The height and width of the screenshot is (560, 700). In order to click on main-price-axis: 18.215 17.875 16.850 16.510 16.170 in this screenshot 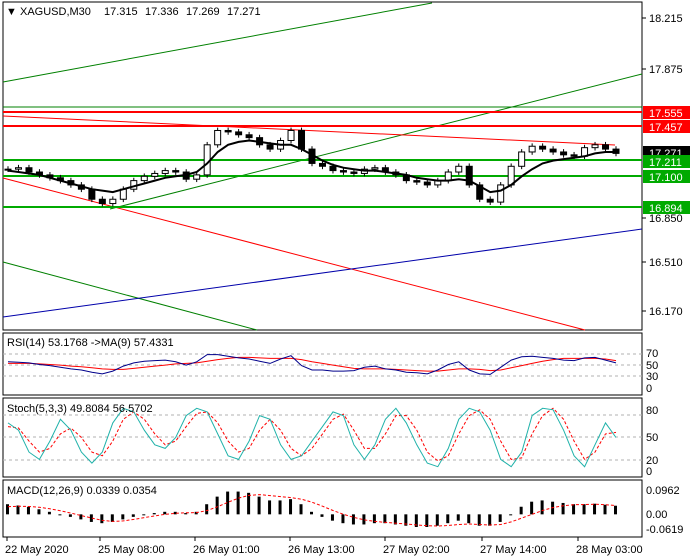, I will do `click(662, 165)`.